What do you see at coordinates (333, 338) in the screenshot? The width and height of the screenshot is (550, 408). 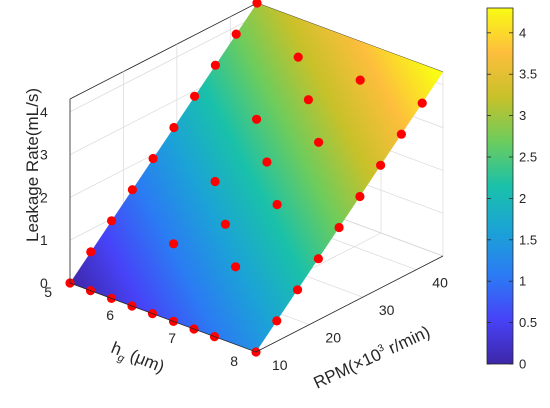 I see `y-tick-label: 20` at bounding box center [333, 338].